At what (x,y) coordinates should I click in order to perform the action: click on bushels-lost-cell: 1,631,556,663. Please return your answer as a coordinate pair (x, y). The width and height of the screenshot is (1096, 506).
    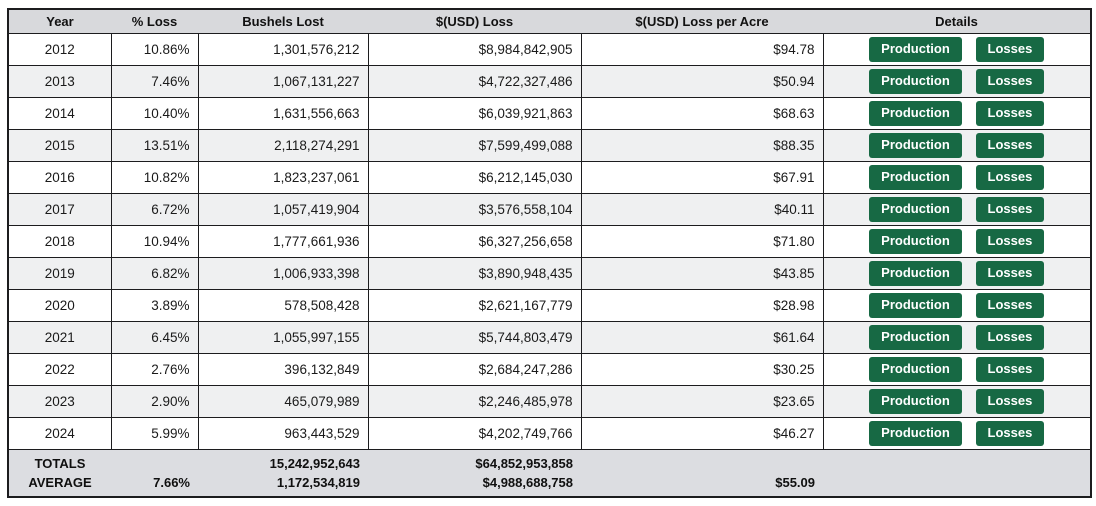
    Looking at the image, I should click on (283, 113).